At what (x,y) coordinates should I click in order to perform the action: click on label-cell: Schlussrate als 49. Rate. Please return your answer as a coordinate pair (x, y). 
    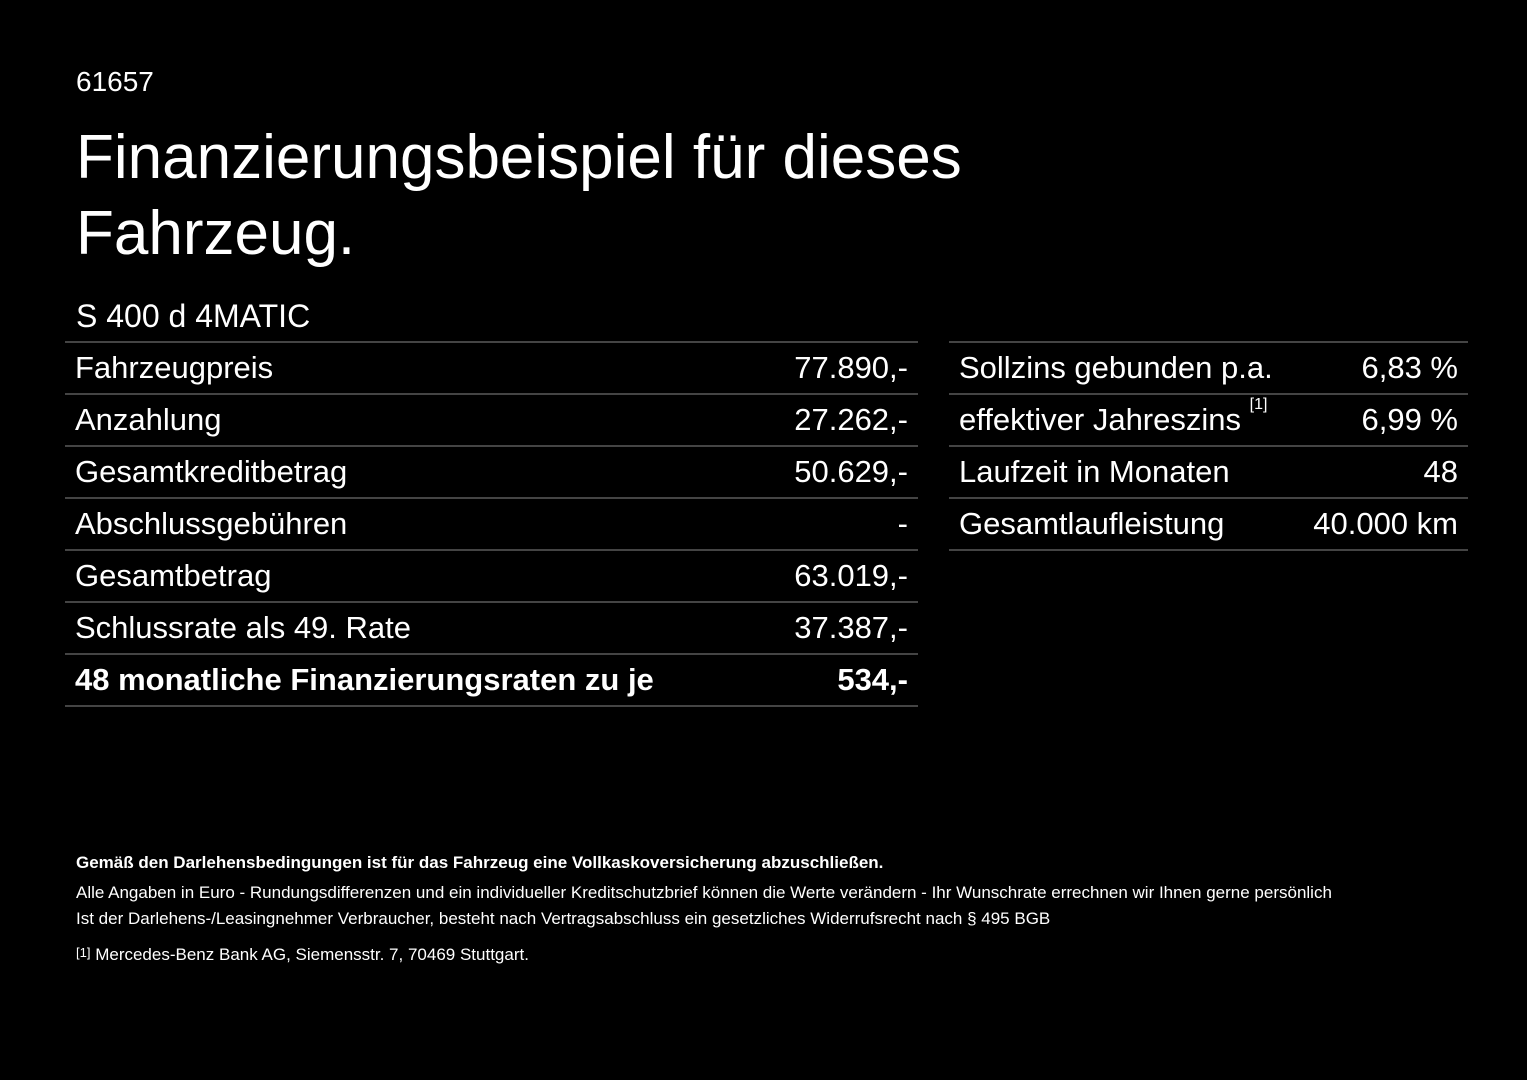
    Looking at the image, I should click on (414, 628).